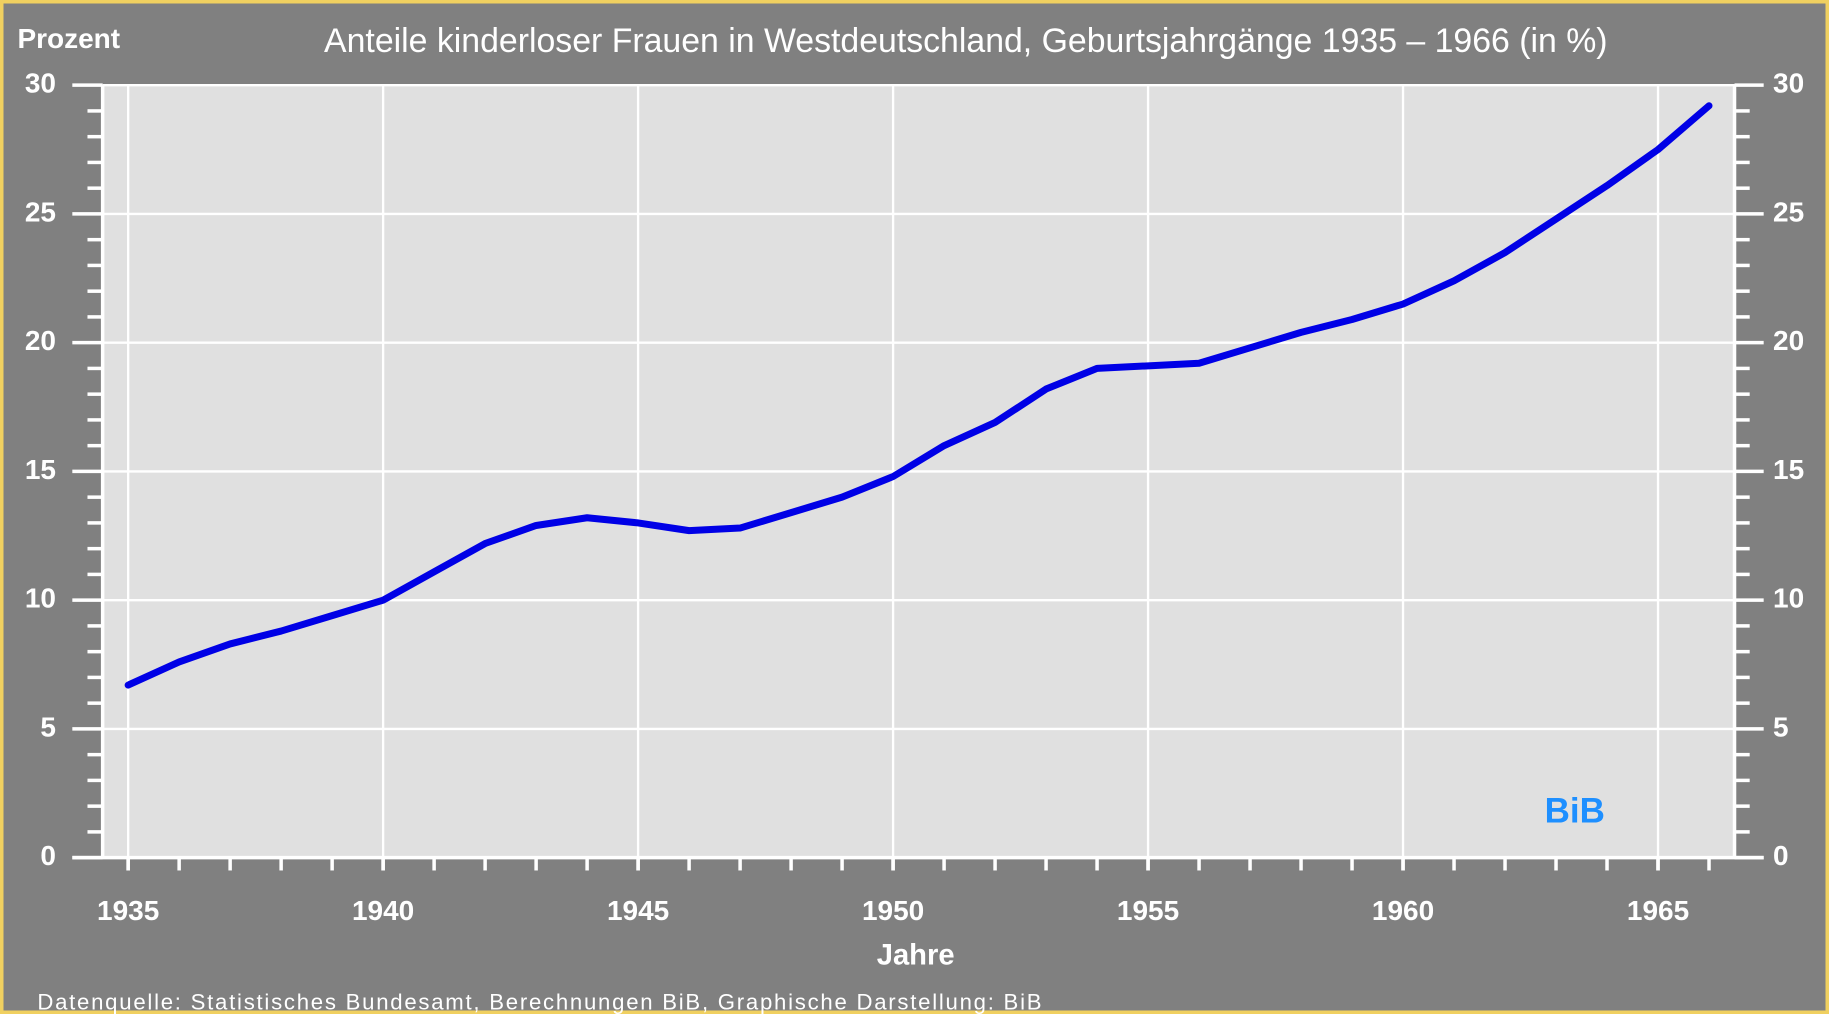  Describe the element at coordinates (638, 910) in the screenshot. I see `x-tick-label: 1945` at that location.